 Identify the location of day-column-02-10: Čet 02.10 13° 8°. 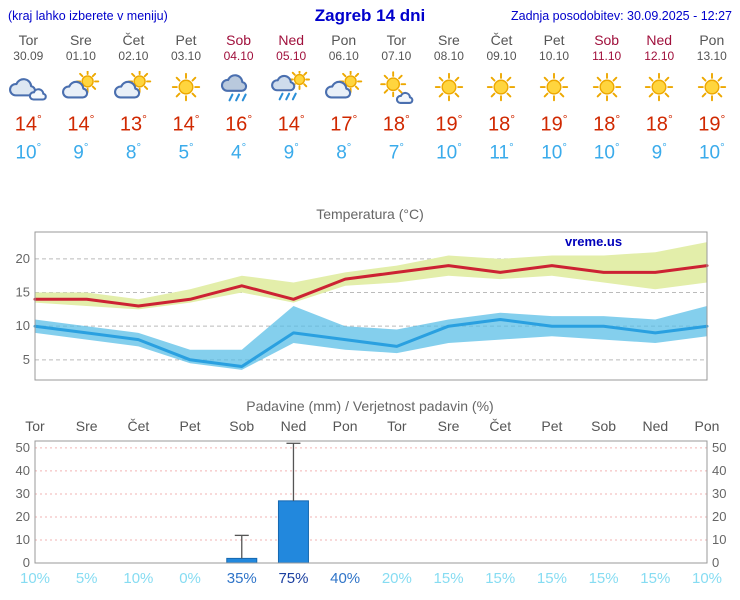
(133, 98).